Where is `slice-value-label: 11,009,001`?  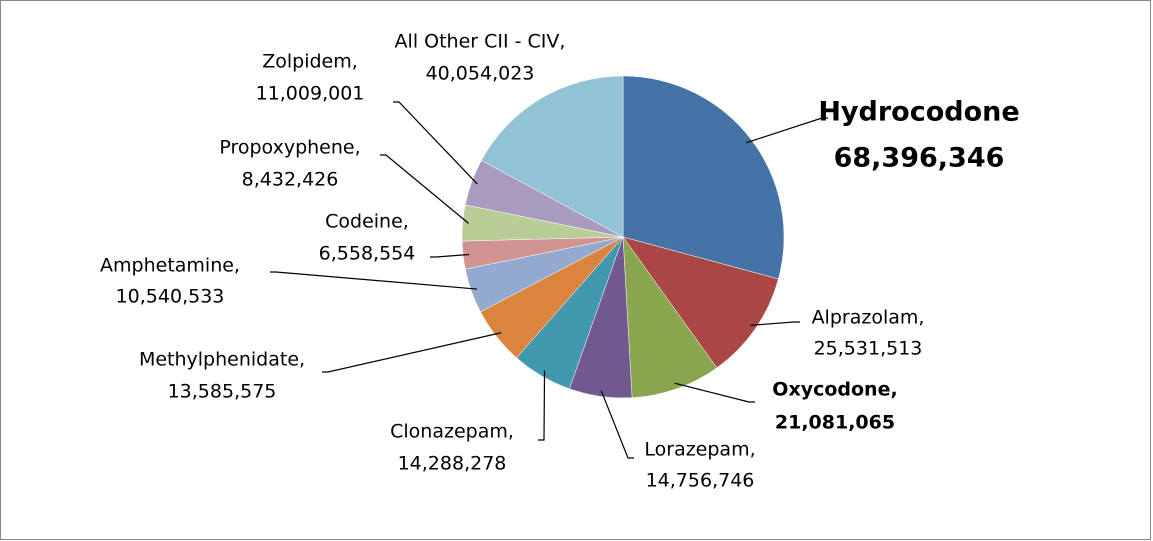
slice-value-label: 11,009,001 is located at coordinates (310, 94).